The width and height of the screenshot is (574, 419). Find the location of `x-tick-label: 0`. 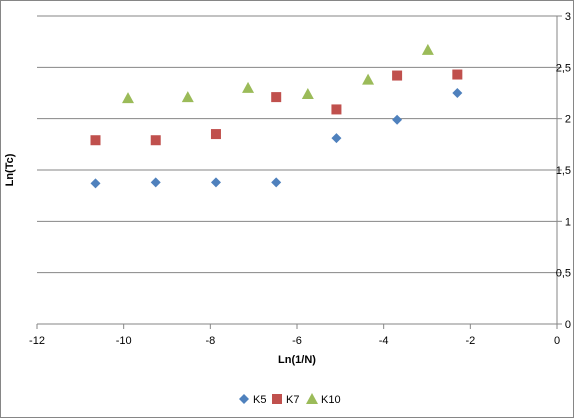

x-tick-label: 0 is located at coordinates (557, 341).